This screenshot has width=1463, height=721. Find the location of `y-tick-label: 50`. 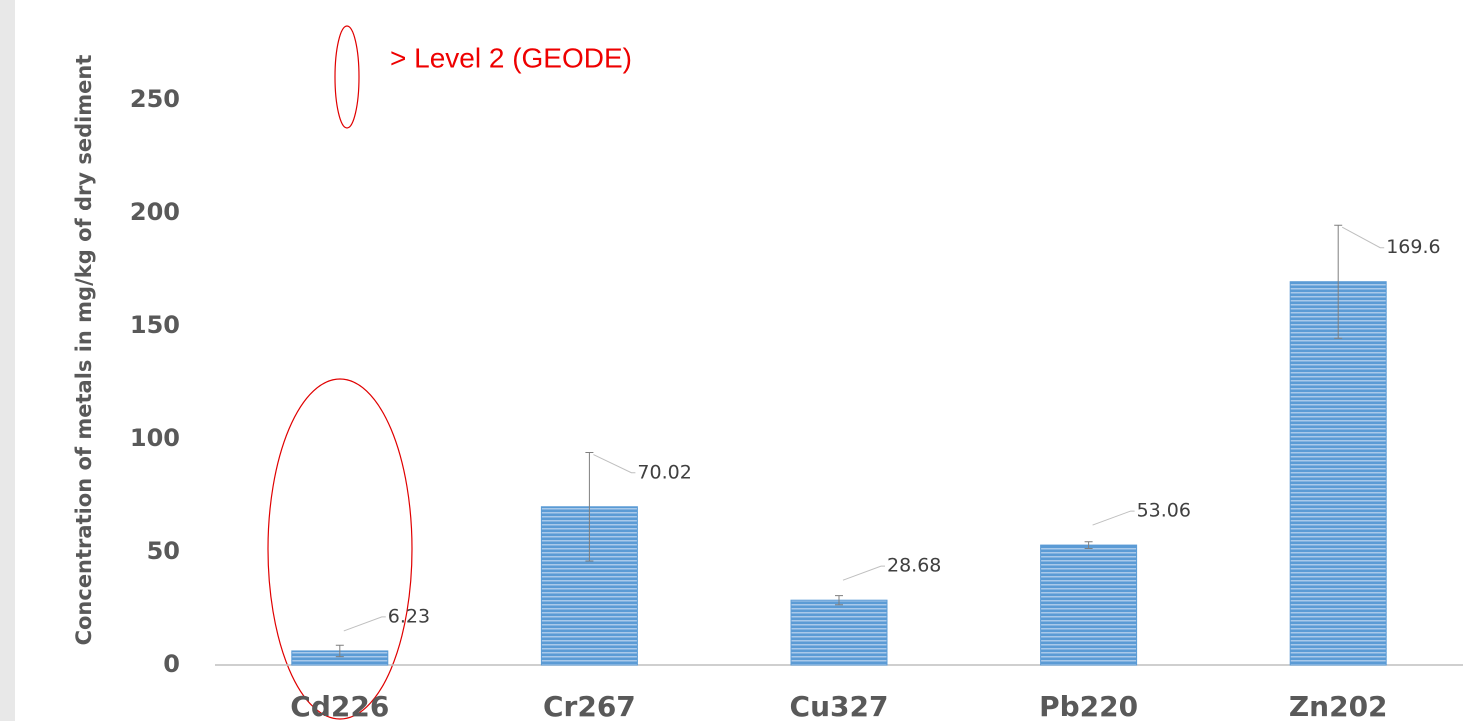

y-tick-label: 50 is located at coordinates (163, 551).